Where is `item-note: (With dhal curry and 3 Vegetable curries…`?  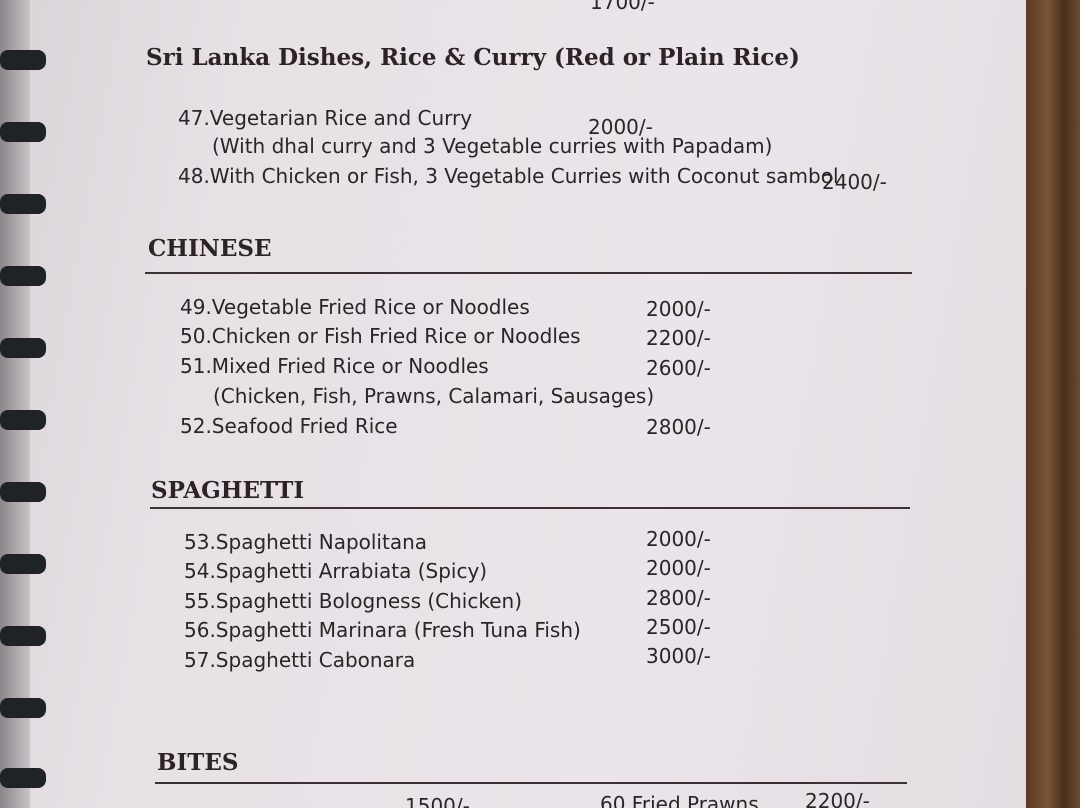 item-note: (With dhal curry and 3 Vegetable curries… is located at coordinates (492, 146).